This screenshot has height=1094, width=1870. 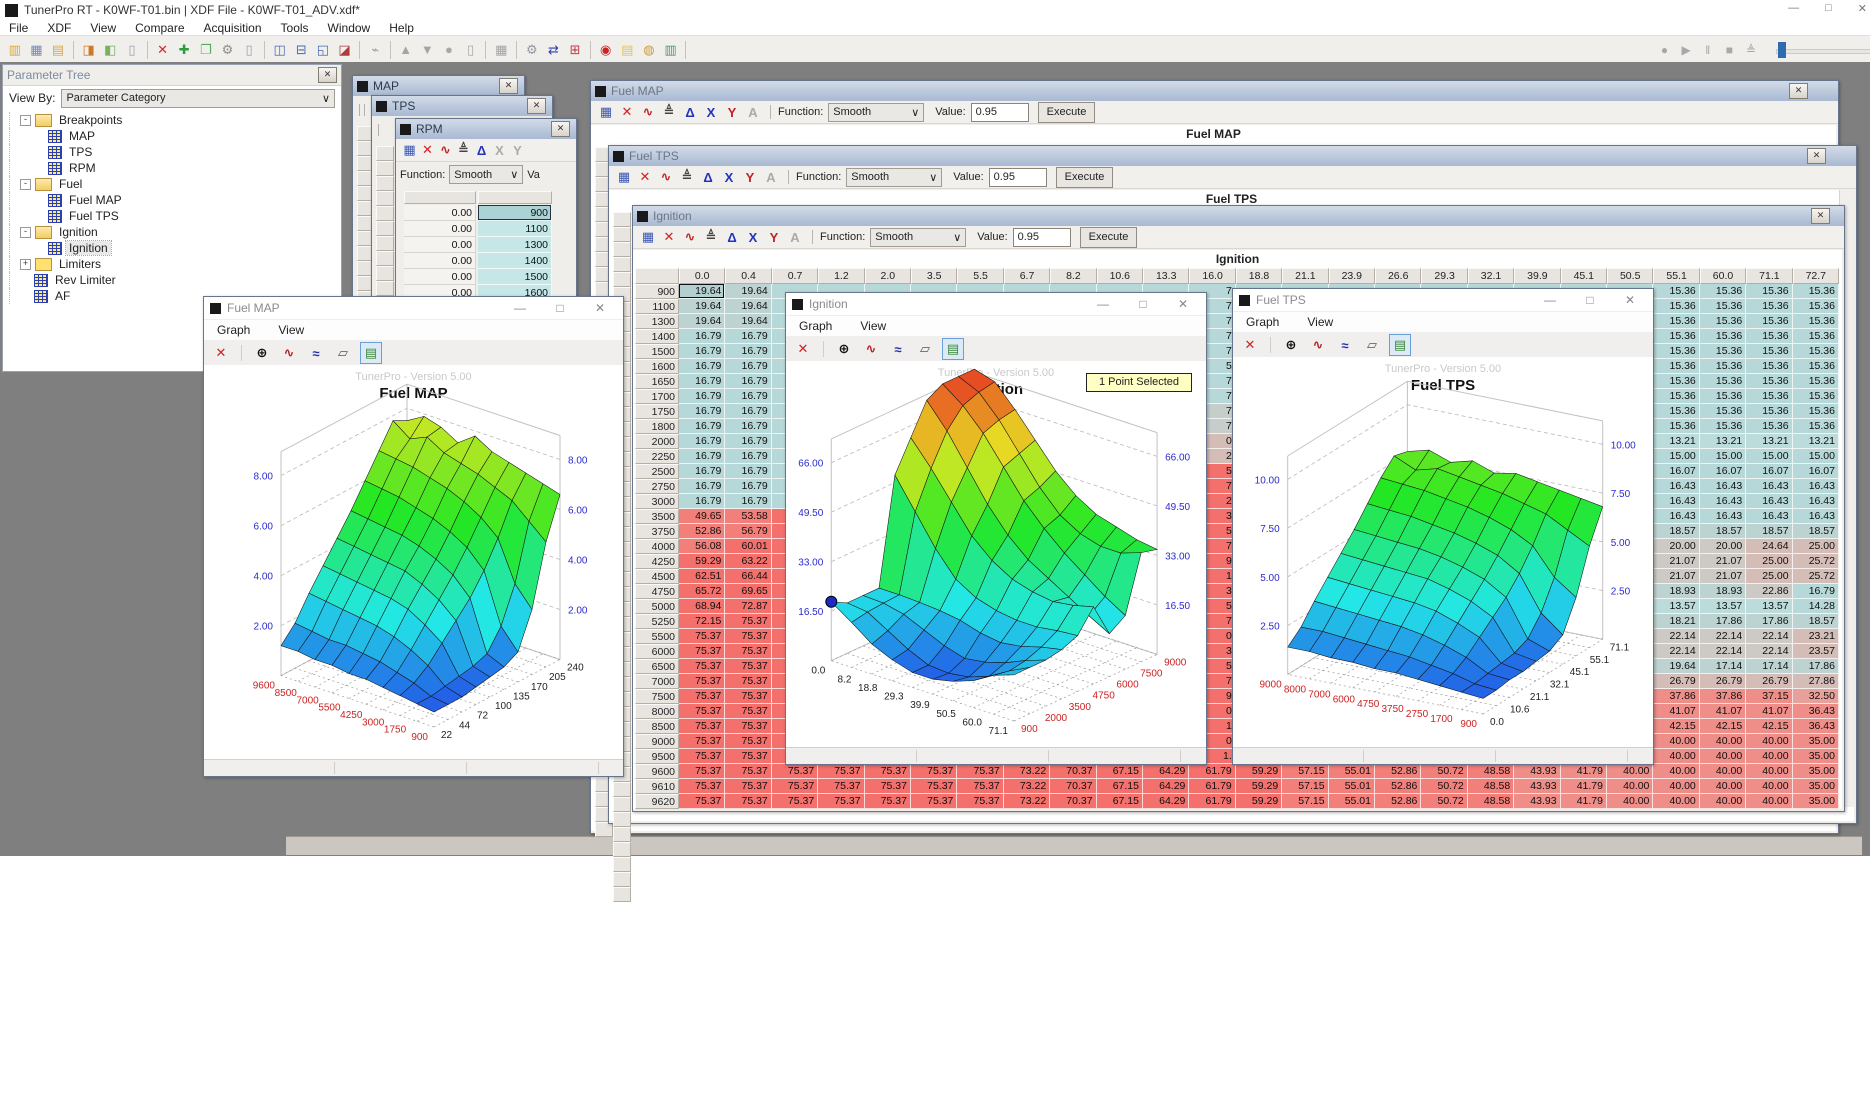 What do you see at coordinates (14, 49) in the screenshot?
I see `open-file-icon: ▥` at bounding box center [14, 49].